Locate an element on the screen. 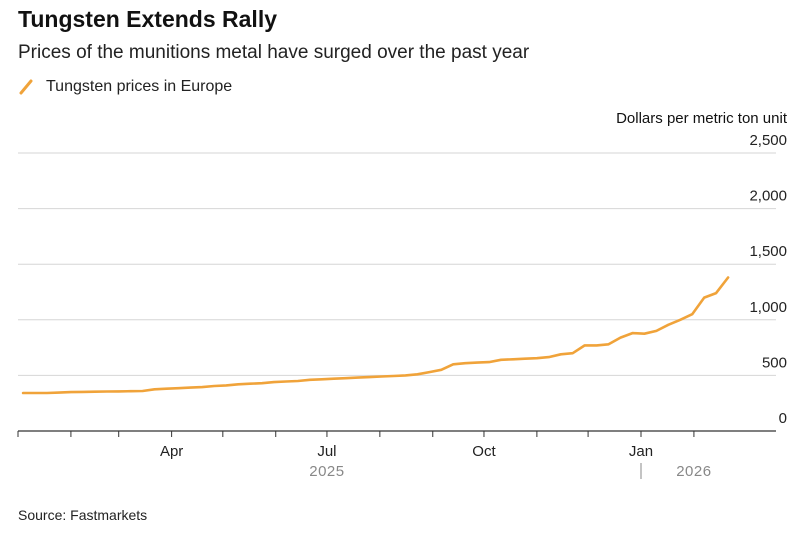  y-tick-label: 1,500 is located at coordinates (768, 251).